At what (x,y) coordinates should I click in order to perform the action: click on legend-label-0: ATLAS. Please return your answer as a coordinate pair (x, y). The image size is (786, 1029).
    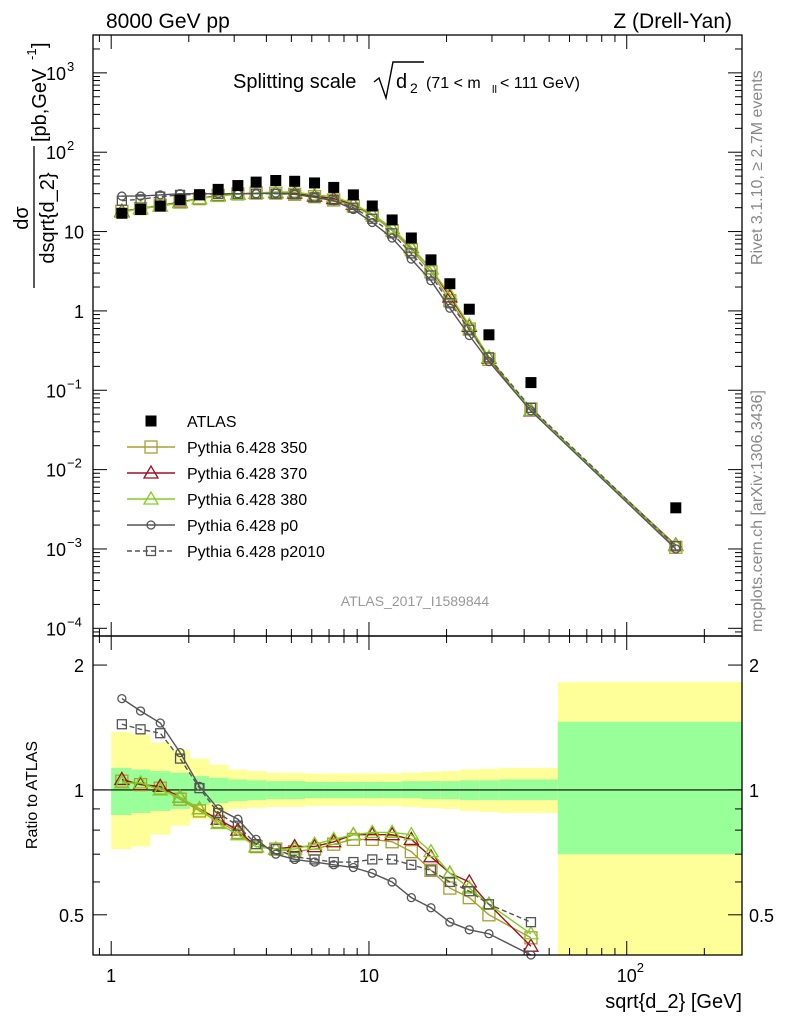
    Looking at the image, I should click on (212, 422).